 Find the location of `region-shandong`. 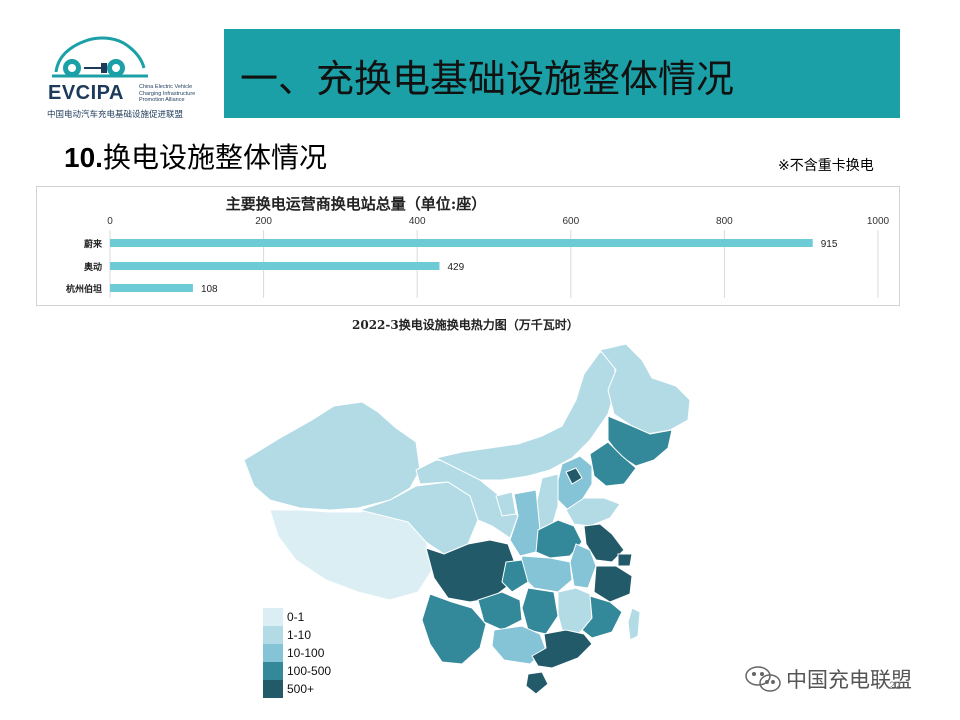

region-shandong is located at coordinates (593, 512).